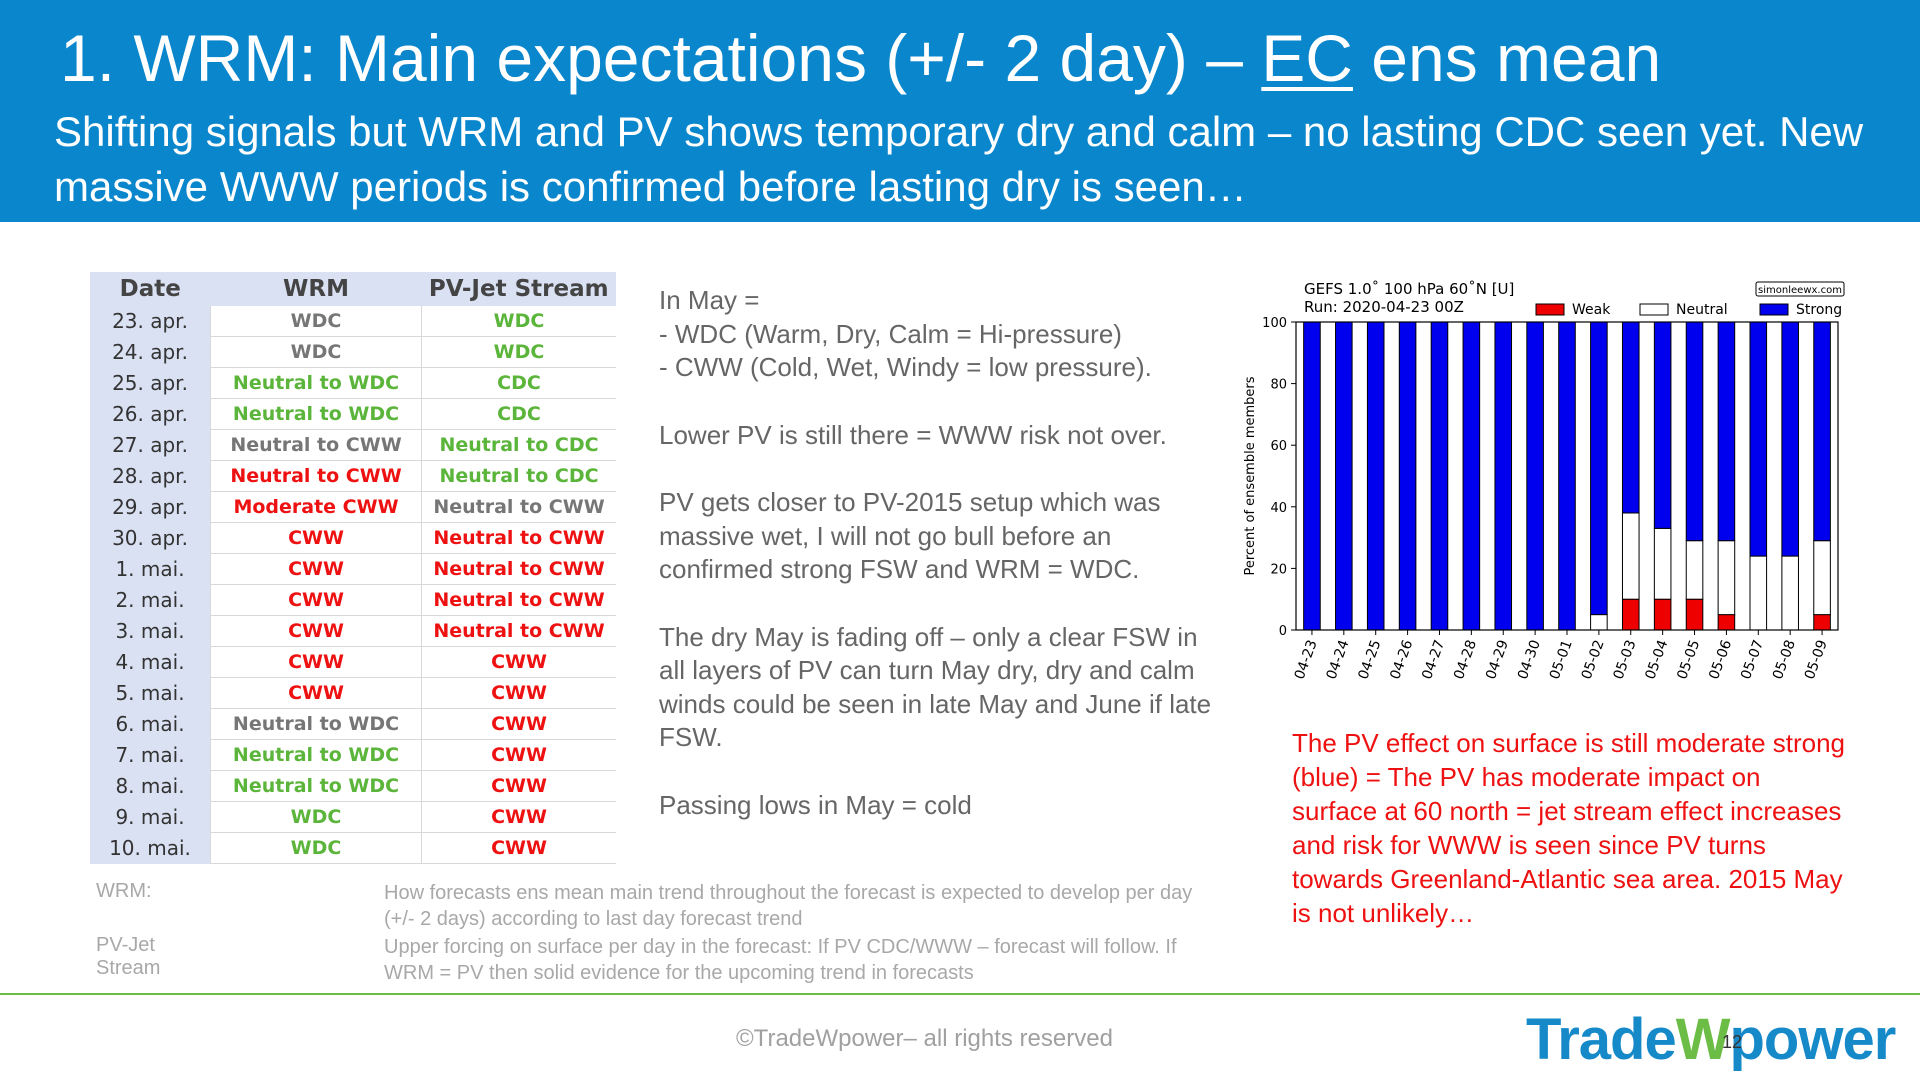 The height and width of the screenshot is (1080, 1920). Describe the element at coordinates (150, 352) in the screenshot. I see `row-date: 24. apr.` at that location.